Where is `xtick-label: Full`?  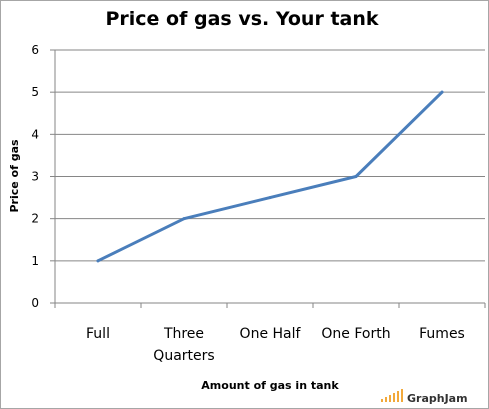
xtick-label: Full is located at coordinates (98, 334).